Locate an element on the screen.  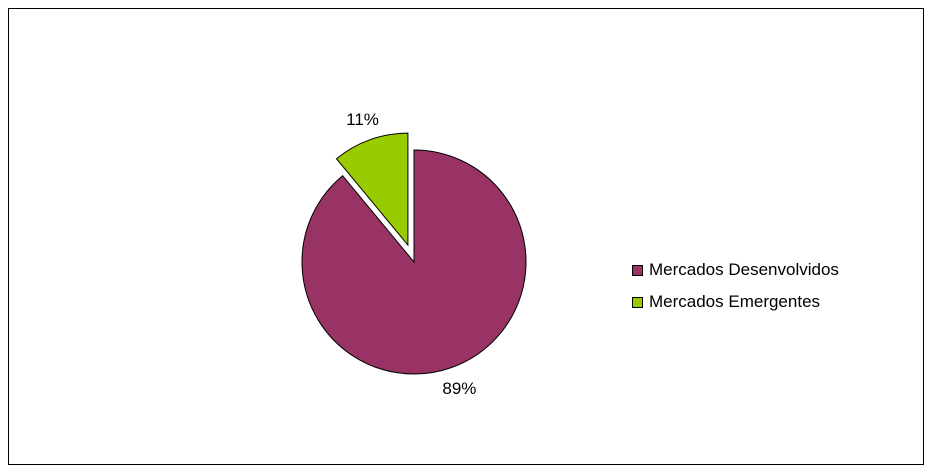
data-label-mercados-desenvolvidos: 89% is located at coordinates (459, 388).